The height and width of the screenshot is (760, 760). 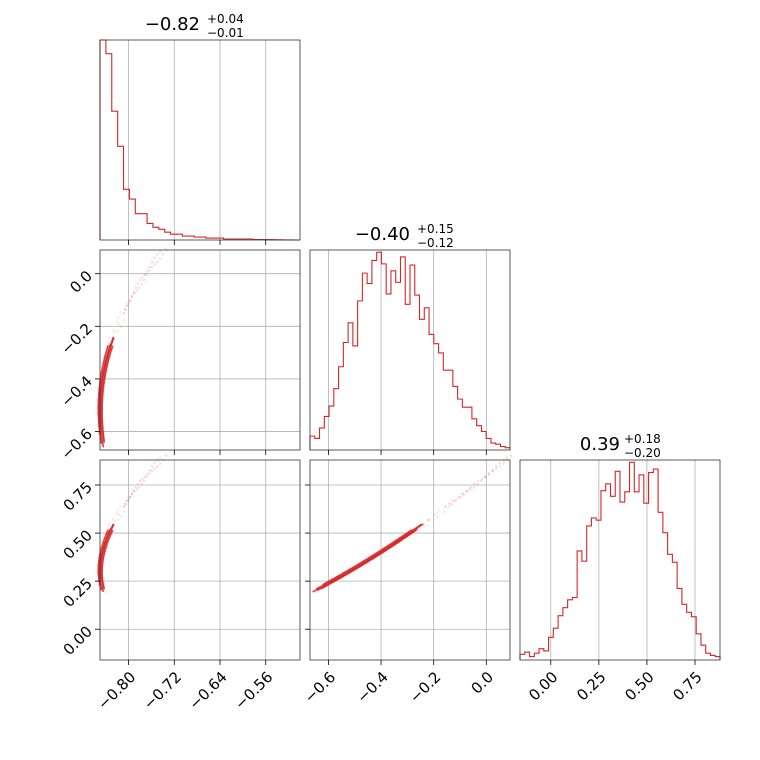 What do you see at coordinates (200, 128) in the screenshot?
I see `panel-hist-p1: −0.82 +0.04 −0.01` at bounding box center [200, 128].